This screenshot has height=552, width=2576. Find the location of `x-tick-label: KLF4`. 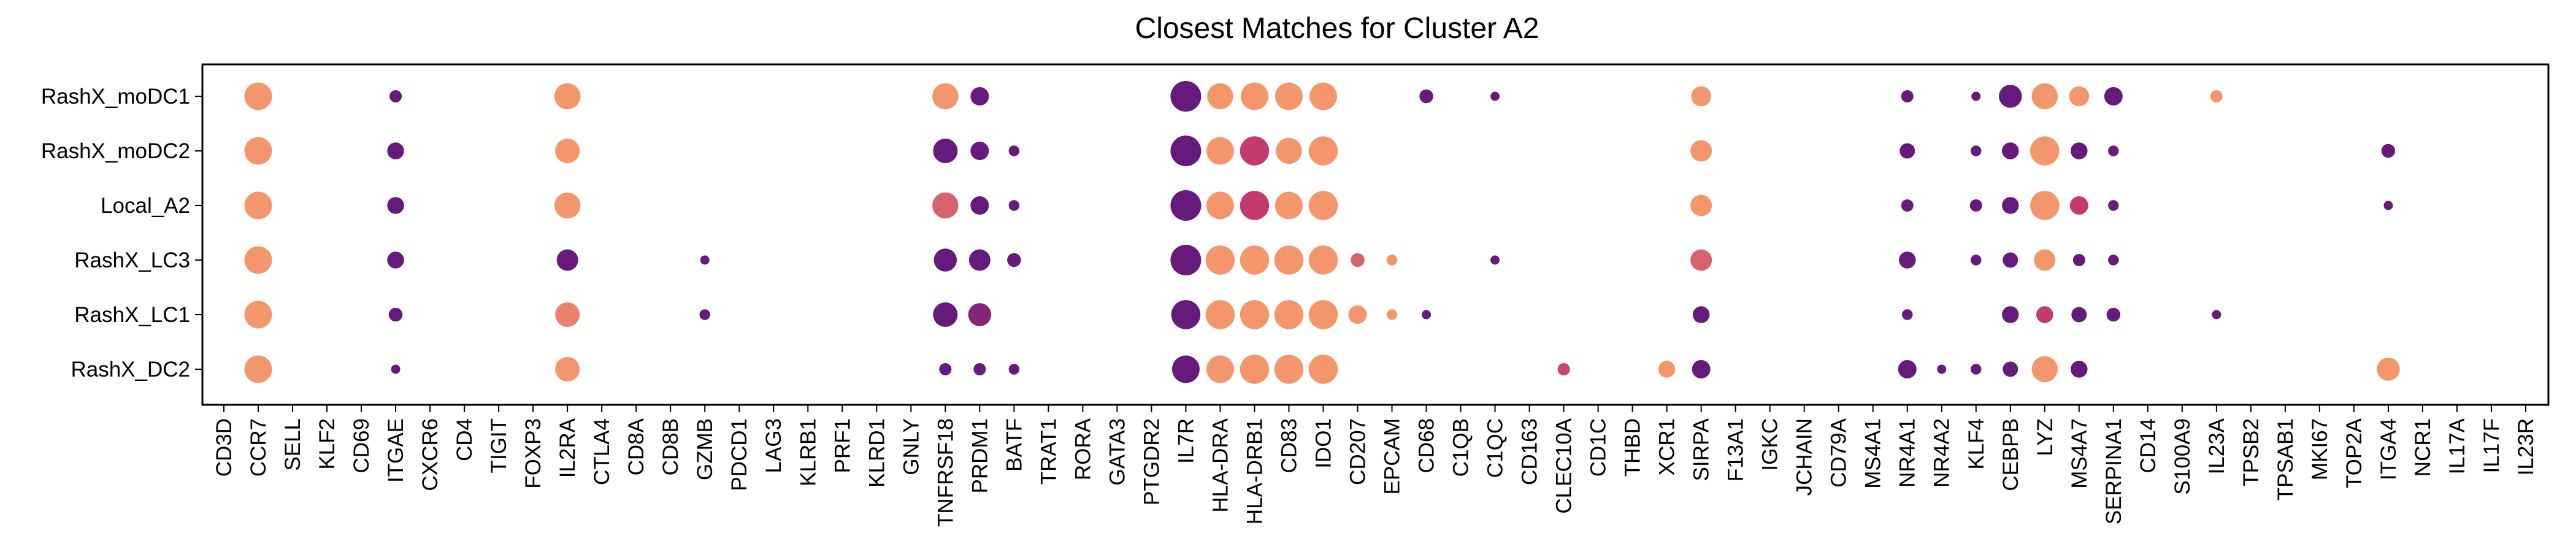

x-tick-label: KLF4 is located at coordinates (1976, 444).